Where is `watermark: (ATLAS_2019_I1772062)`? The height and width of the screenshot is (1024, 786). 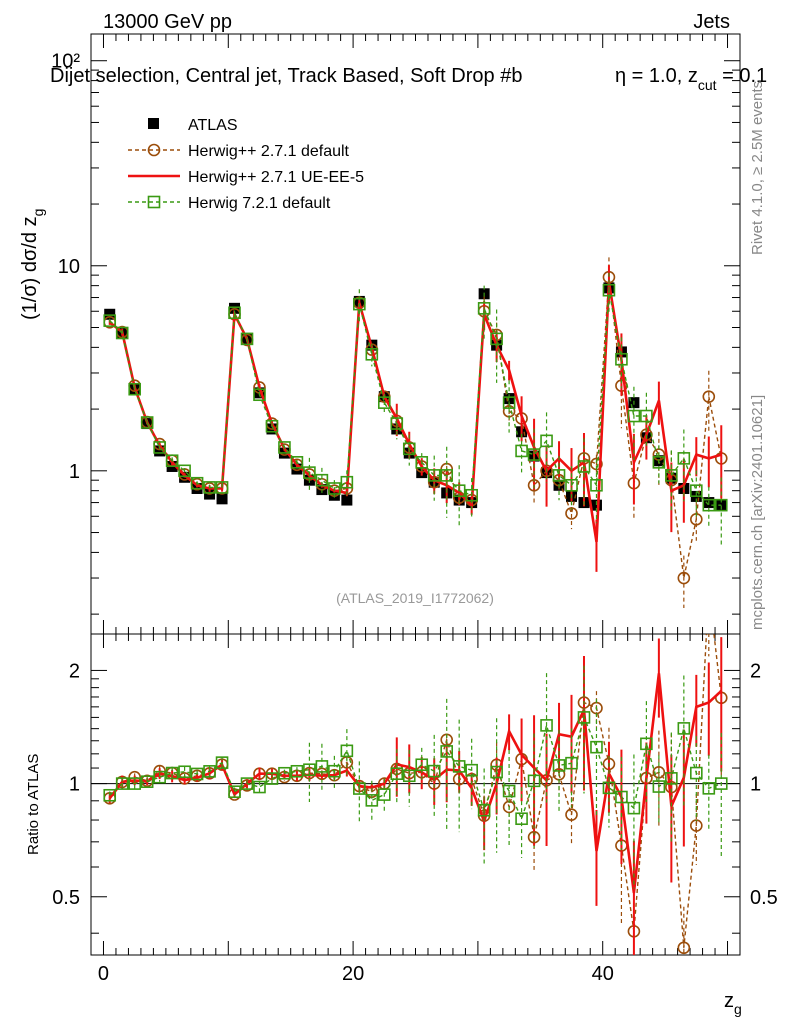 watermark: (ATLAS_2019_I1772062) is located at coordinates (415, 598).